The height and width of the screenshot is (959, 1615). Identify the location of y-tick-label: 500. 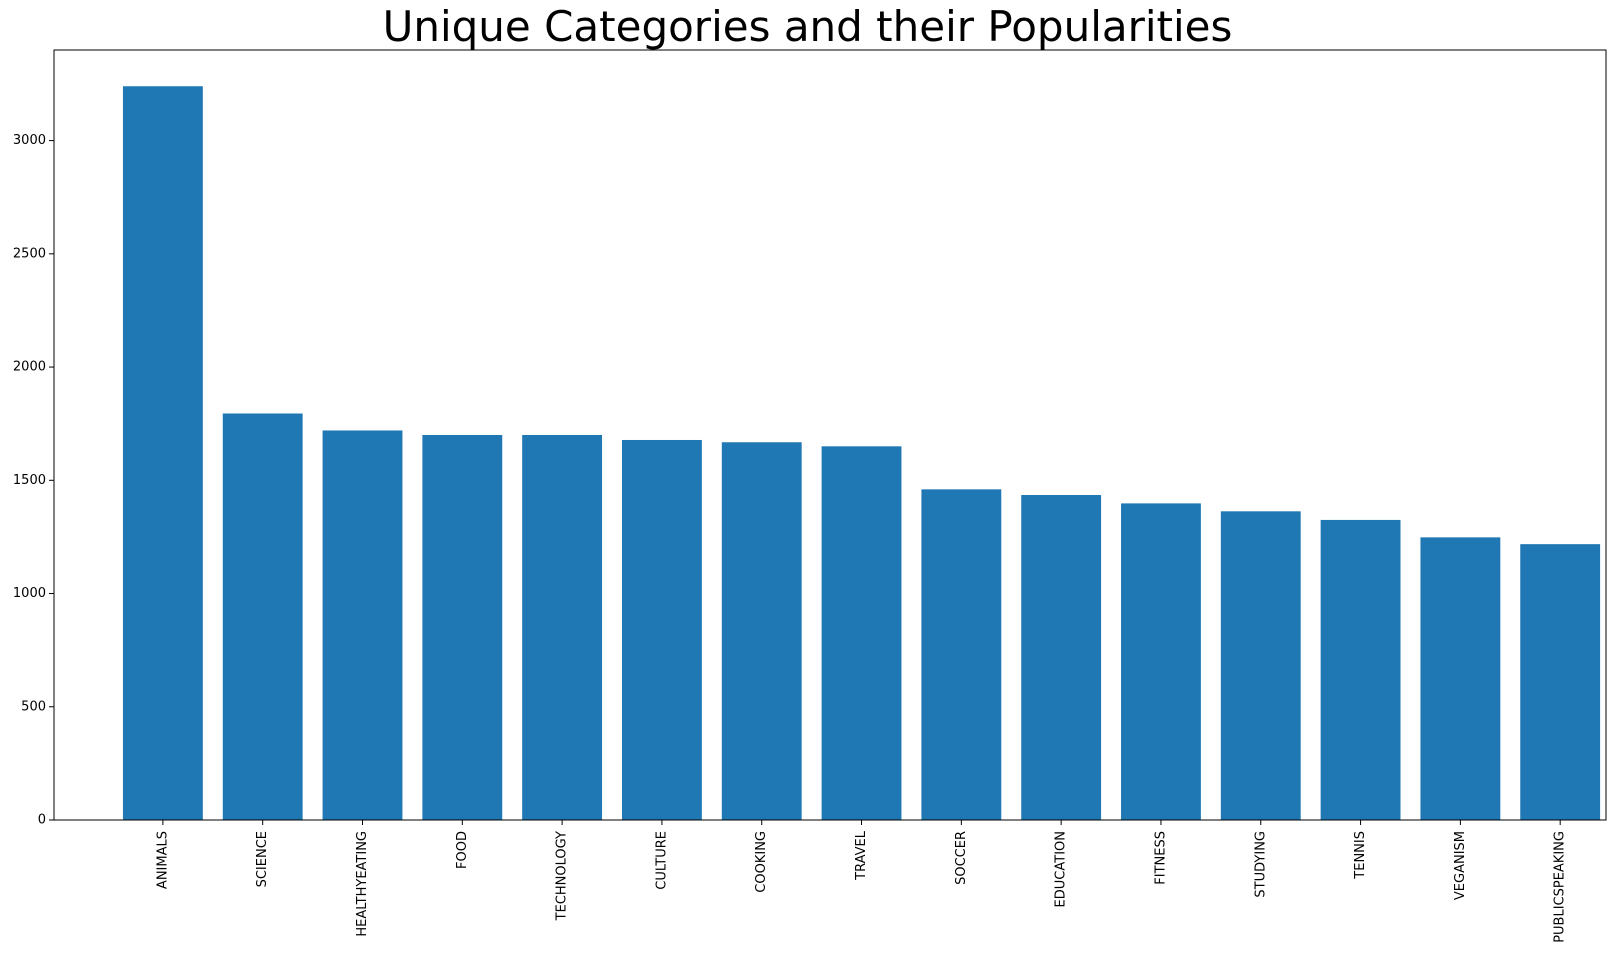
(33, 706).